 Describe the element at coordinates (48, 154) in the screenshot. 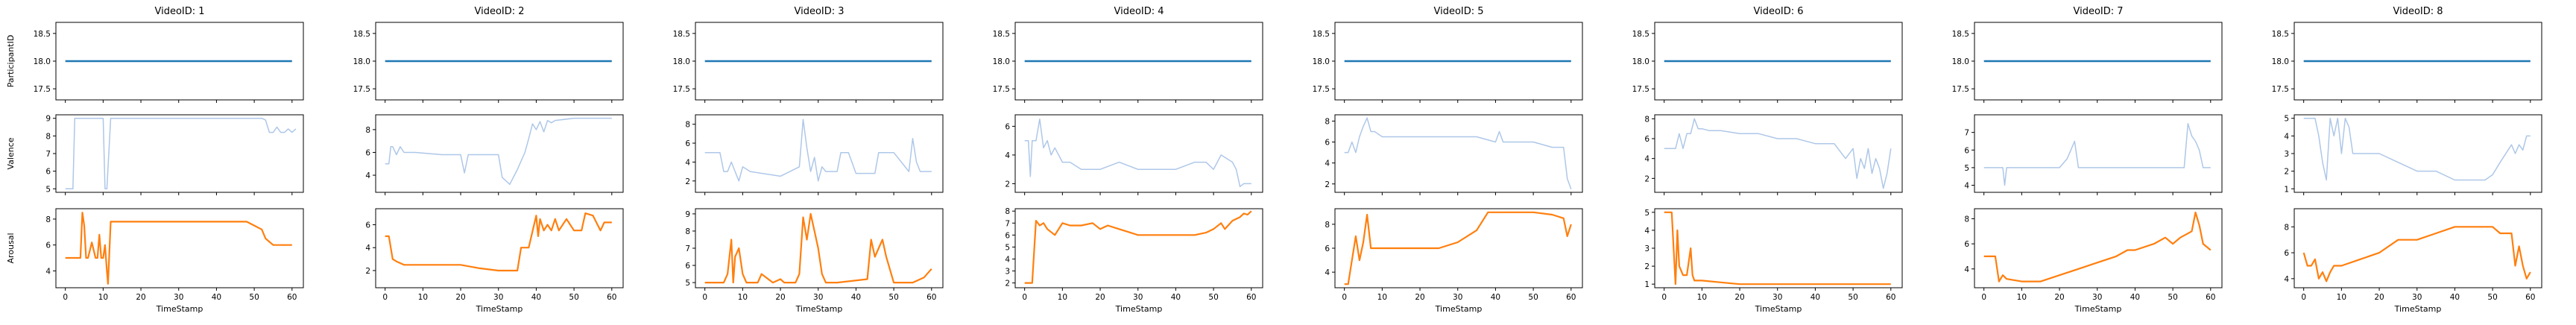

I see `y-tick-label: 7` at that location.